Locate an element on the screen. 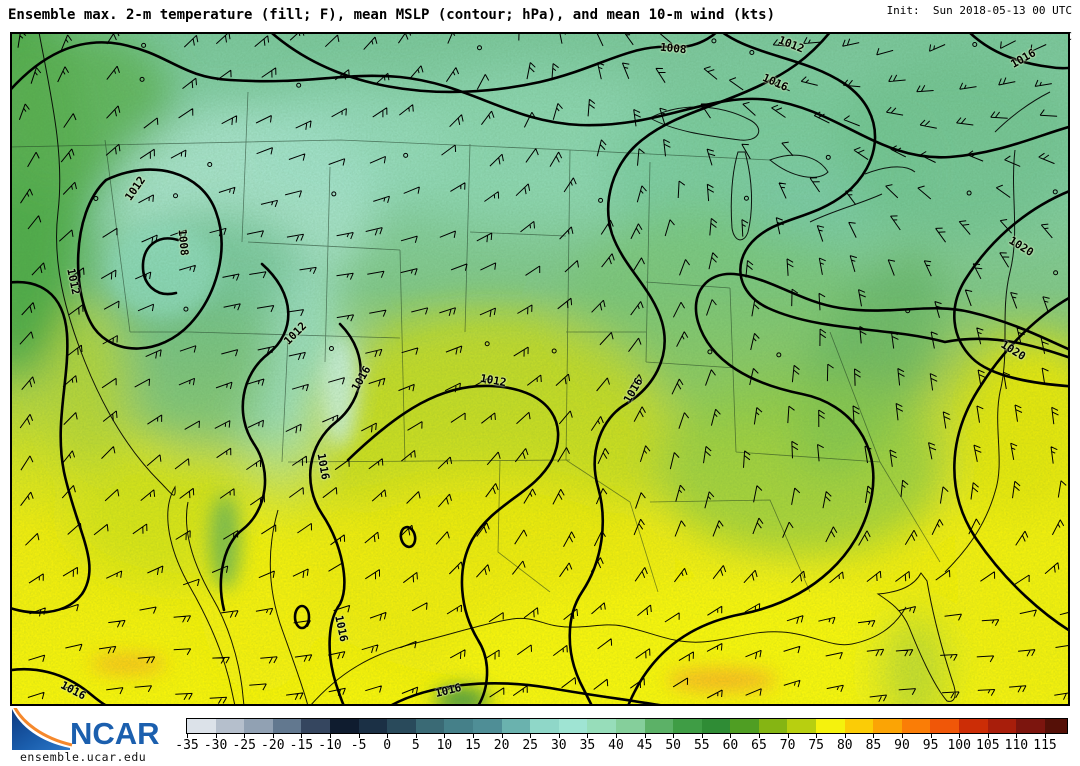  ncar-logo-orange-arc is located at coordinates (43, 727).